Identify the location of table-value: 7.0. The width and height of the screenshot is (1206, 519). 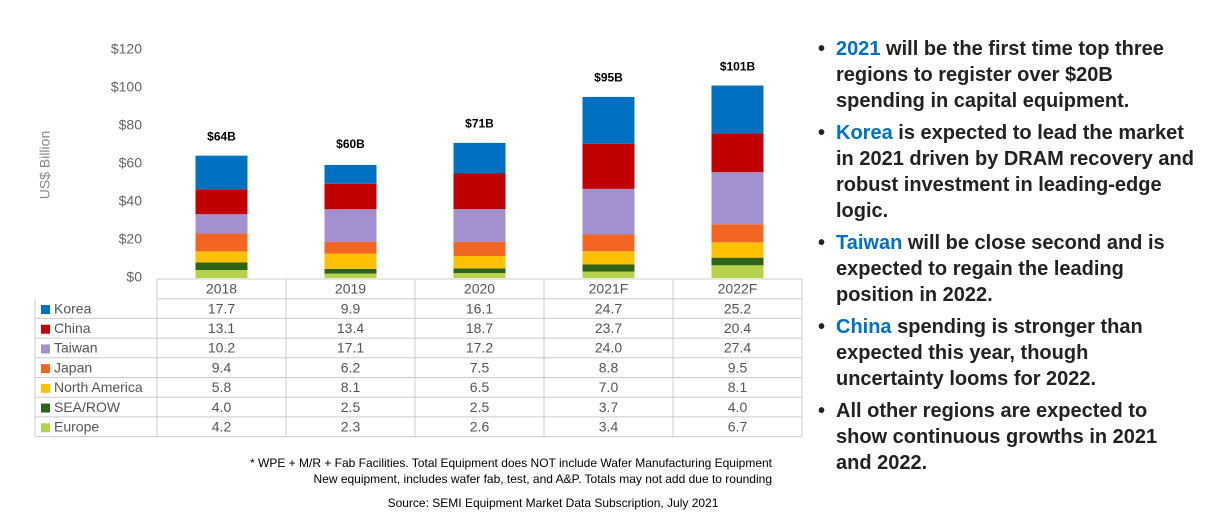
(609, 387).